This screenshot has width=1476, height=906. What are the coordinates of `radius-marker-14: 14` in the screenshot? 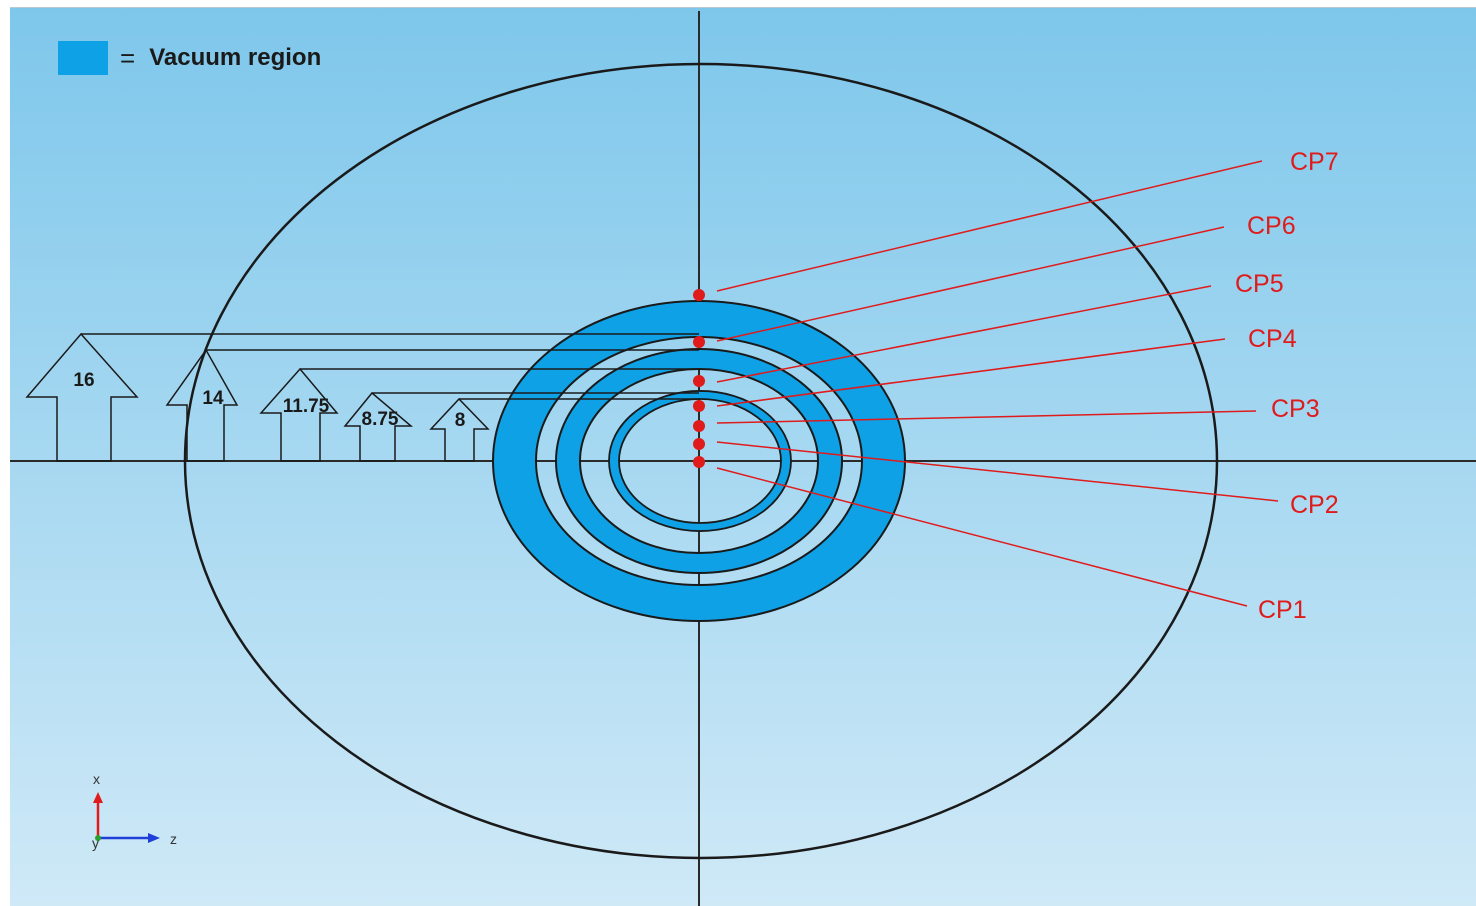 It's located at (202, 405).